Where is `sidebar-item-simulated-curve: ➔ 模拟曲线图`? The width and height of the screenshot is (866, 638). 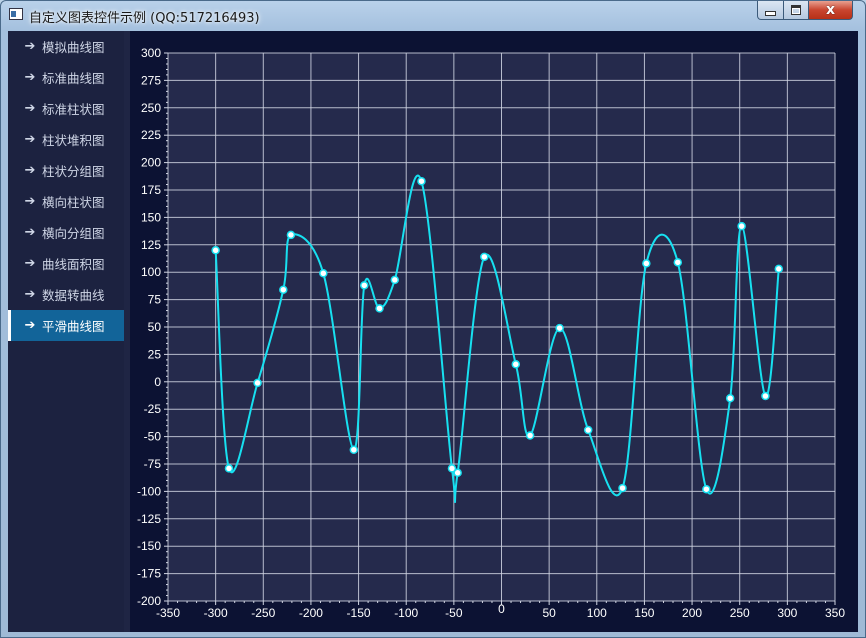 sidebar-item-simulated-curve: ➔ 模拟曲线图 is located at coordinates (66, 46).